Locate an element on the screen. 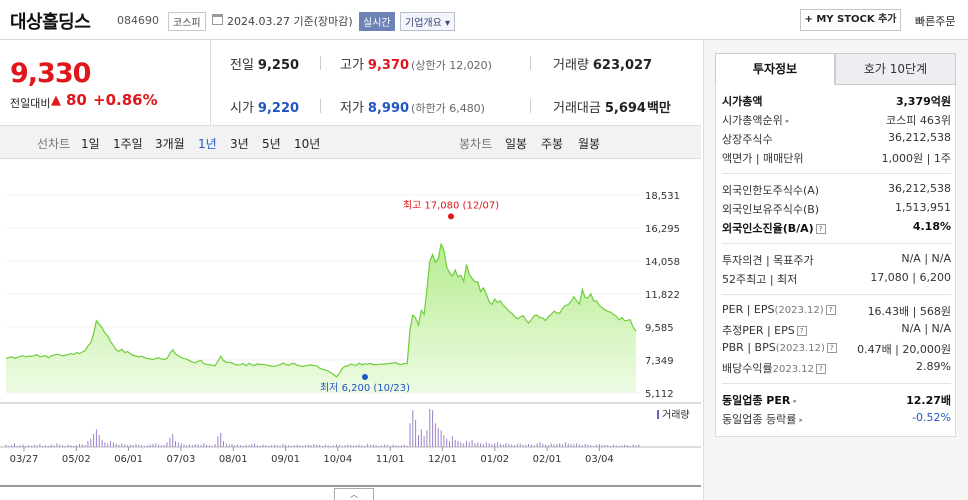  info-value: 3,379억원 is located at coordinates (923, 101).